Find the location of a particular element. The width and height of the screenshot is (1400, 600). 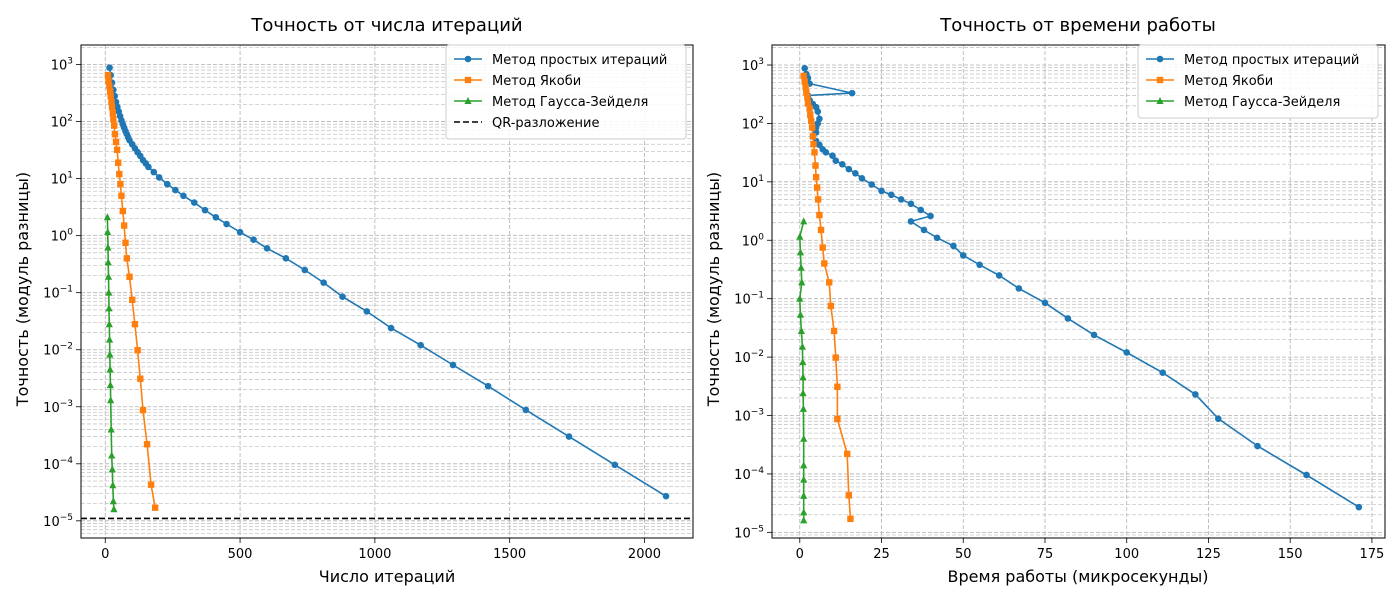

y-tick-label: 10² is located at coordinates (753, 123).